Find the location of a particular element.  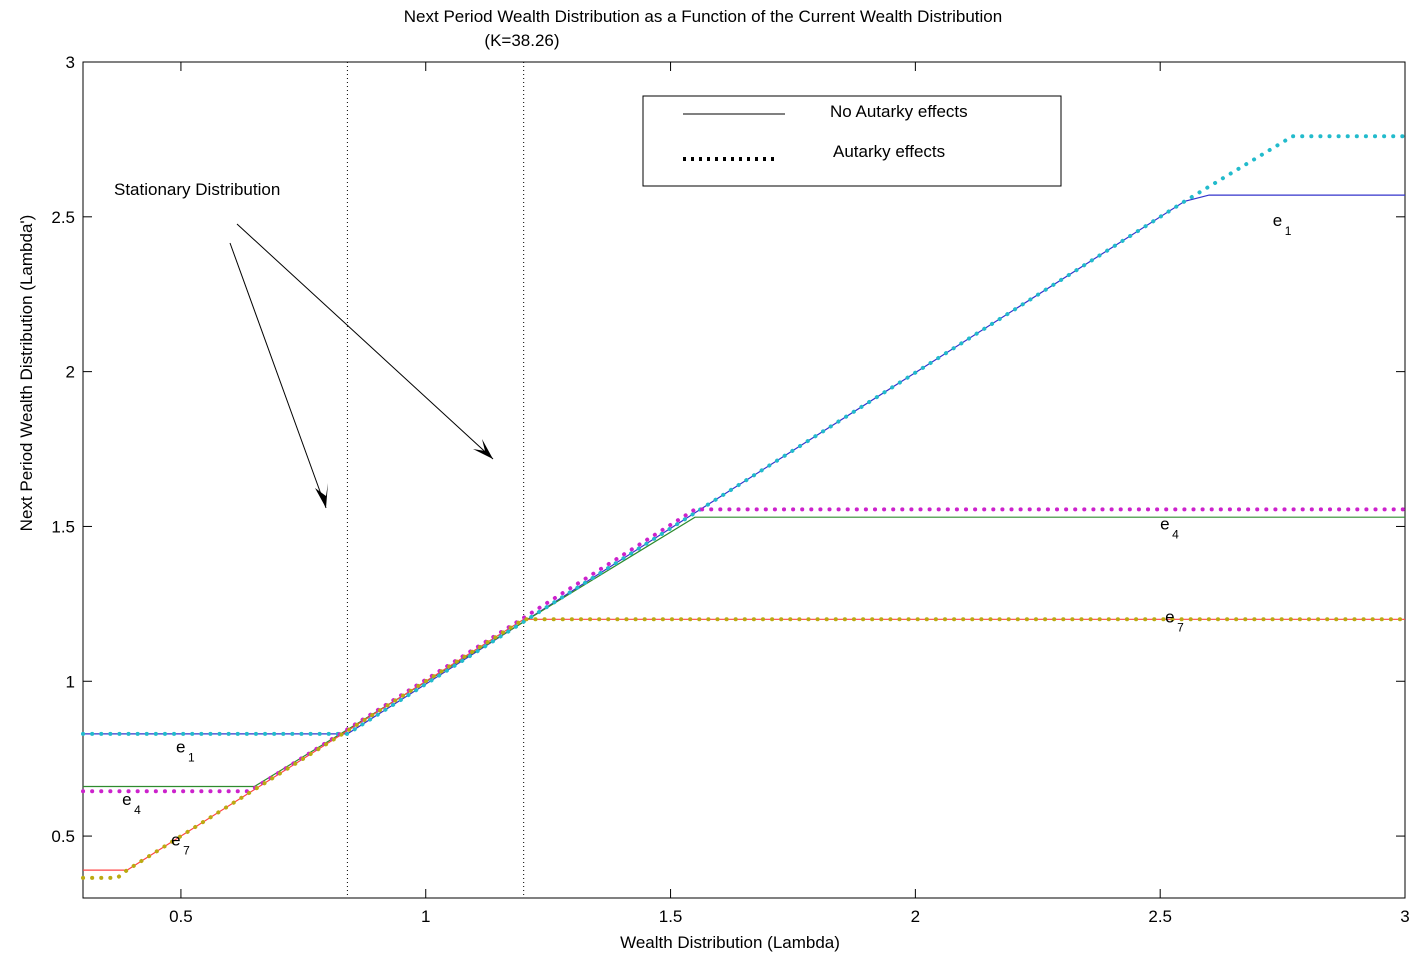

y-tick-label: 3 is located at coordinates (70, 62).